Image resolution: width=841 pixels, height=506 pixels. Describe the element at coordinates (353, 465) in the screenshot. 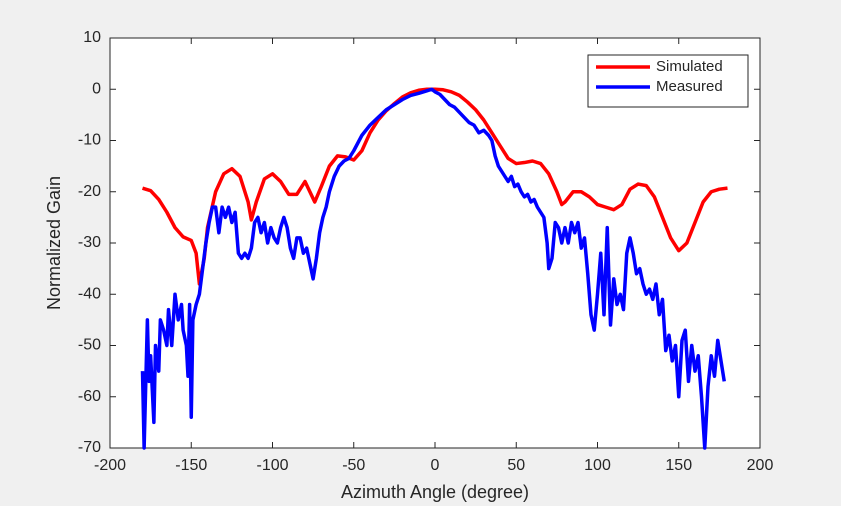

I see `x-tick-label: -50` at that location.